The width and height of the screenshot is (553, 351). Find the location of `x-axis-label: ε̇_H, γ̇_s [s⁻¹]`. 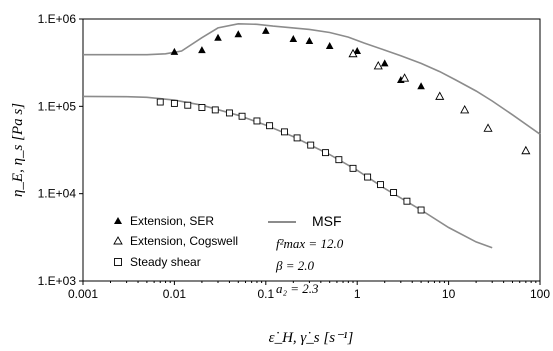

x-axis-label: ε̇_H, γ̇_s [s⁻¹] is located at coordinates (311, 338).